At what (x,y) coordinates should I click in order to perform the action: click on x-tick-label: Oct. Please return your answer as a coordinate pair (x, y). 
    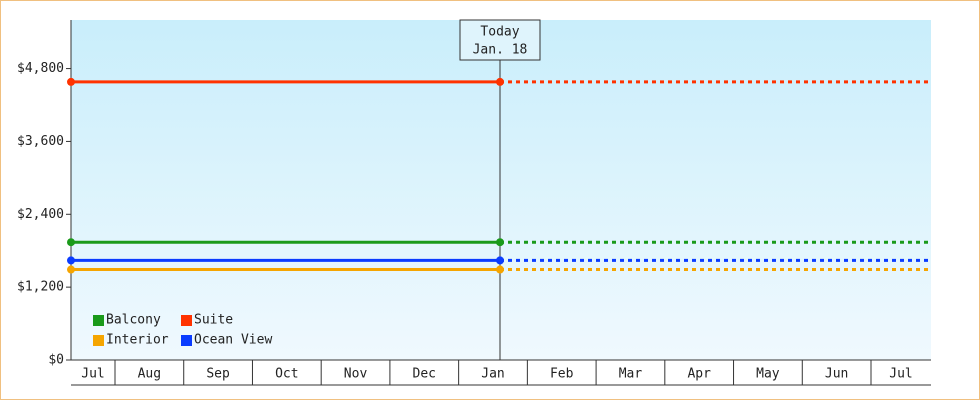
    Looking at the image, I should click on (286, 374).